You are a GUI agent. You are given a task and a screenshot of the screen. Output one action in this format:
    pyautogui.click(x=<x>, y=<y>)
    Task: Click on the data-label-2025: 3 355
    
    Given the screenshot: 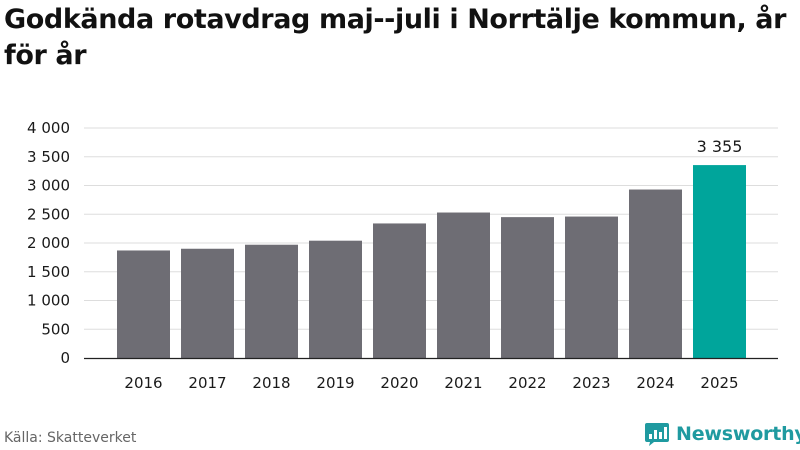 What is the action you would take?
    pyautogui.click(x=720, y=146)
    